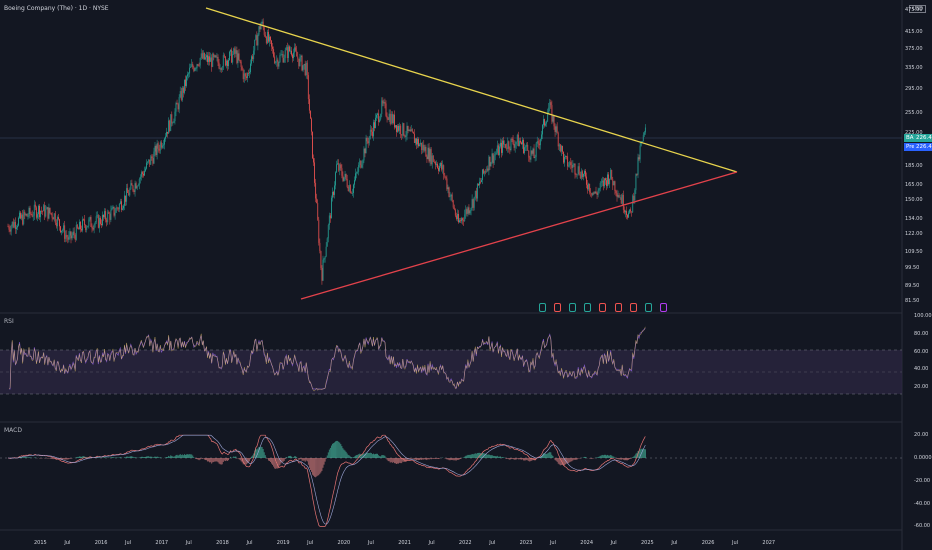 This screenshot has height=550, width=932. What do you see at coordinates (917, 9) in the screenshot?
I see `currency-badge: USD` at bounding box center [917, 9].